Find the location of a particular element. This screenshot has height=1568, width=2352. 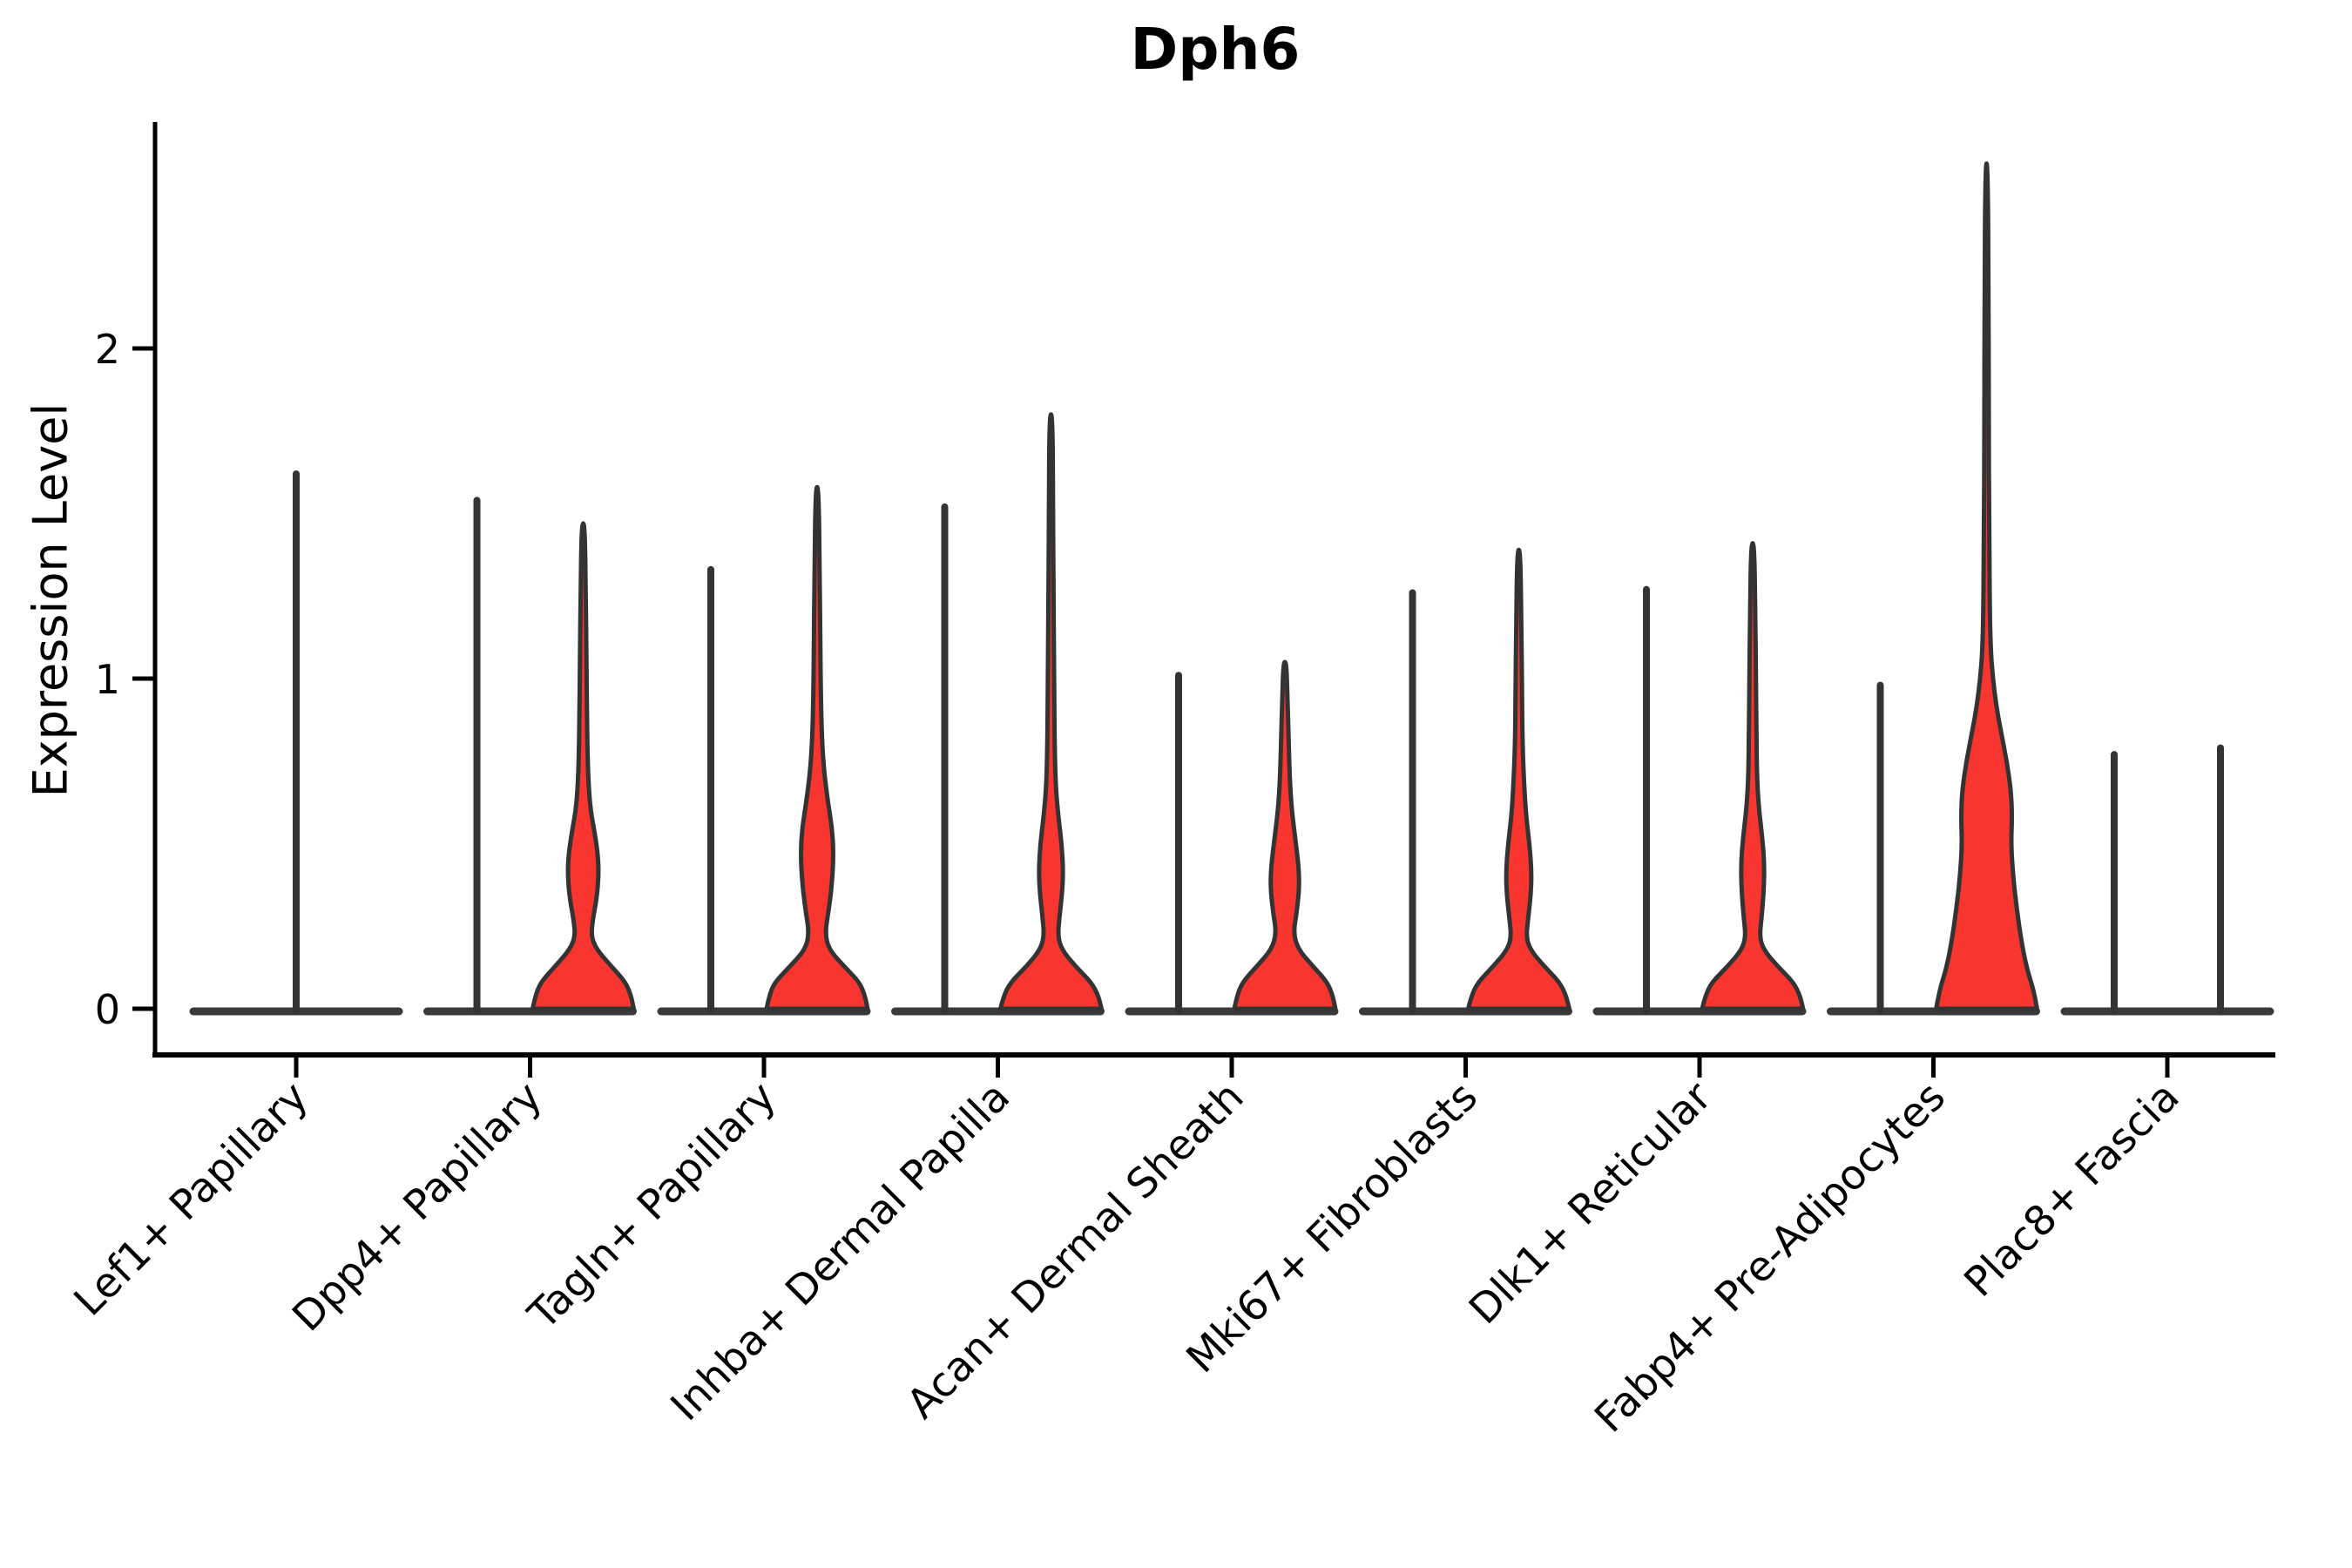

violin-inhba-dermal-papilla-right-body is located at coordinates (1051, 711).